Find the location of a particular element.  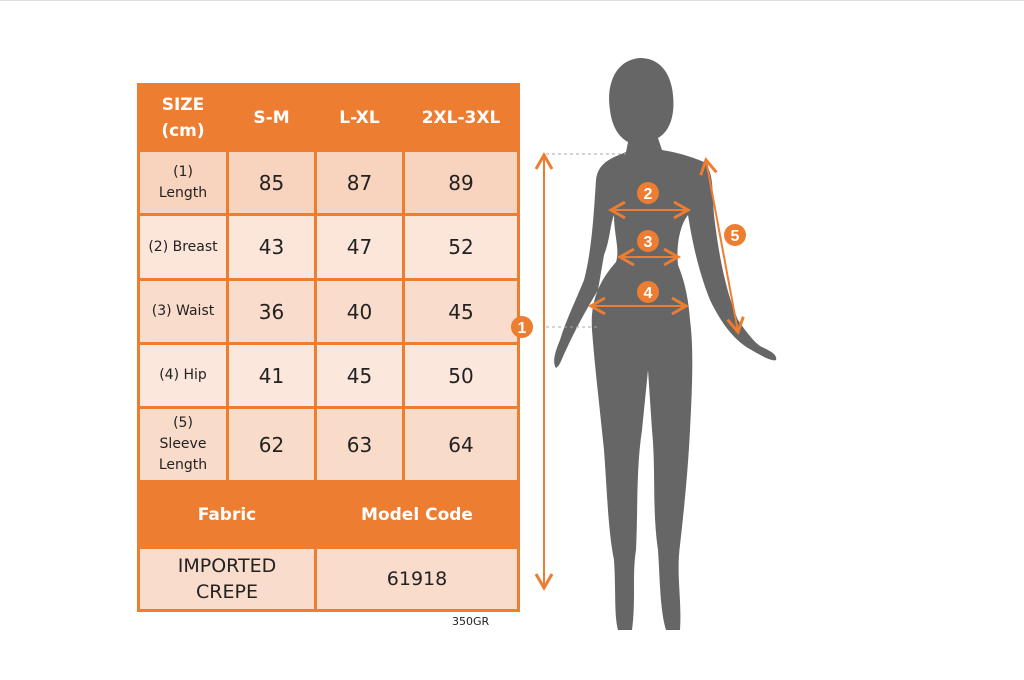

table-row: (3) Waist 36 40 45 is located at coordinates (328, 311).